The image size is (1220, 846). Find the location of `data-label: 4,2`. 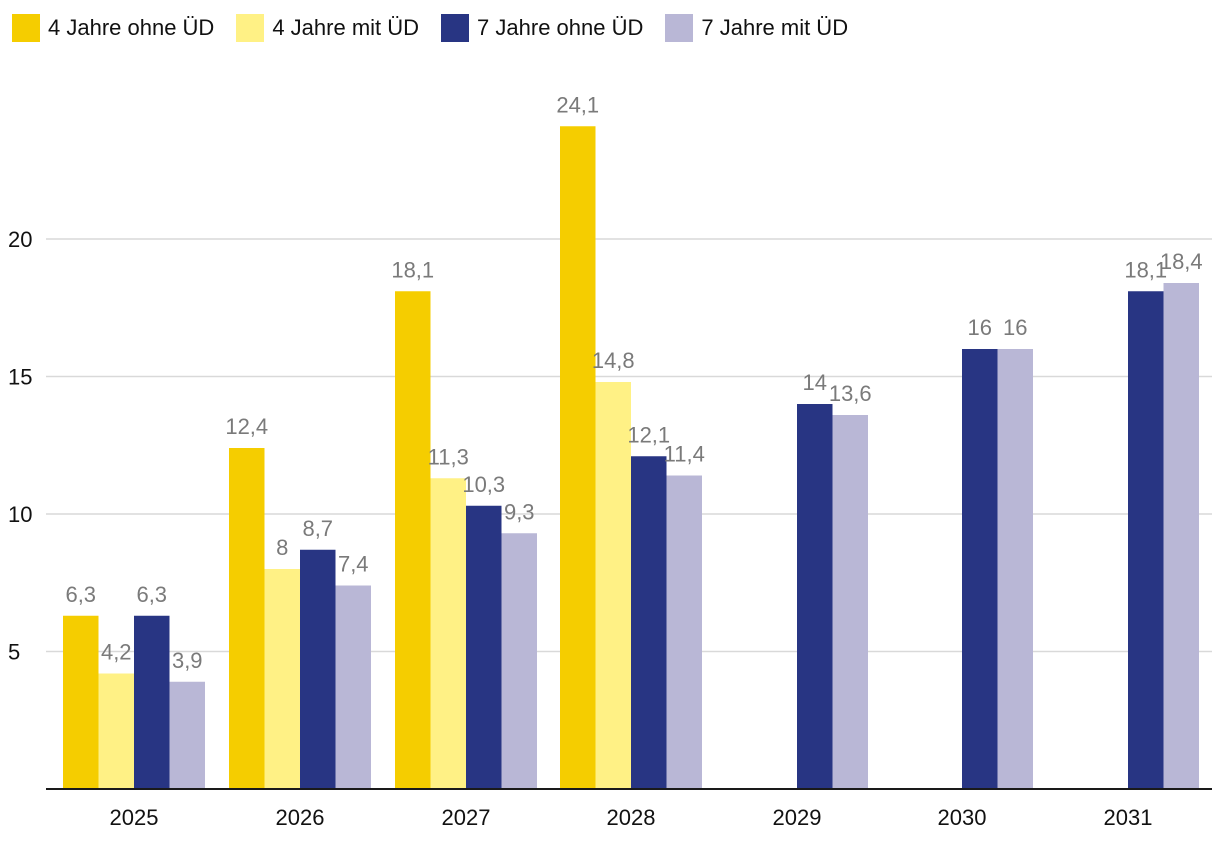

data-label: 4,2 is located at coordinates (116, 652).